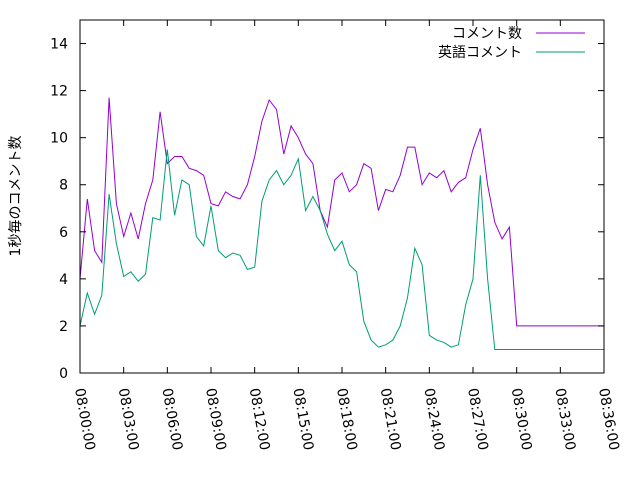 The image size is (640, 480). Describe the element at coordinates (128, 419) in the screenshot. I see `x-tick-label: 08:03:00` at that location.